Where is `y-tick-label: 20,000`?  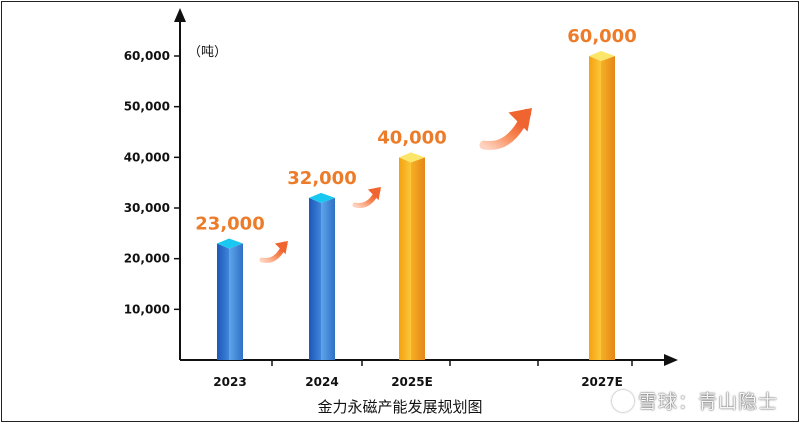 y-tick-label: 20,000 is located at coordinates (147, 259).